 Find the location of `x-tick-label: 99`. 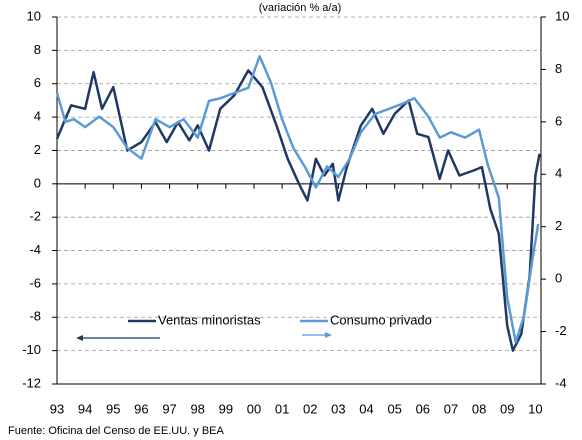

x-tick-label: 99 is located at coordinates (226, 408).